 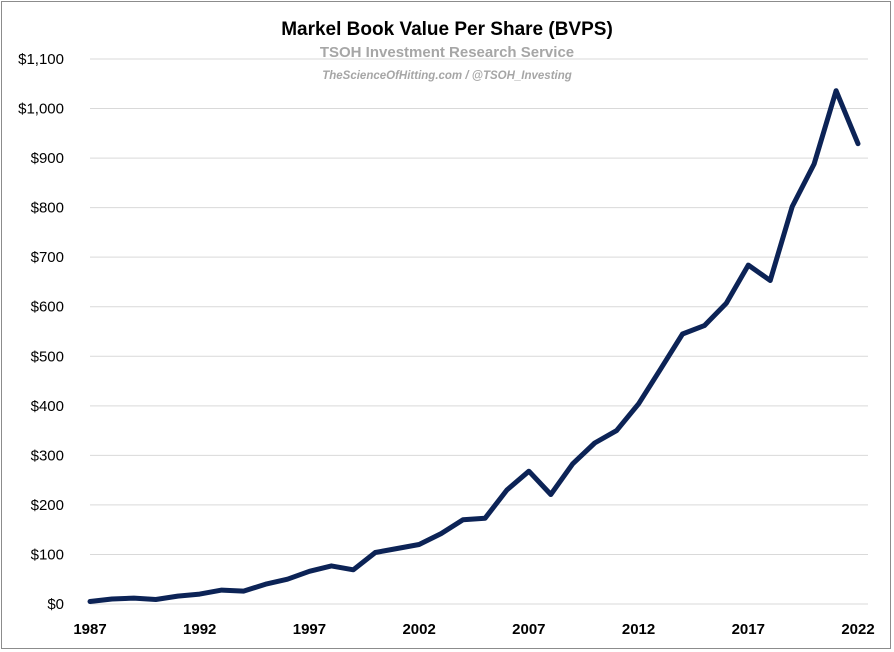 What do you see at coordinates (47, 307) in the screenshot?
I see `y-tick-label: $600` at bounding box center [47, 307].